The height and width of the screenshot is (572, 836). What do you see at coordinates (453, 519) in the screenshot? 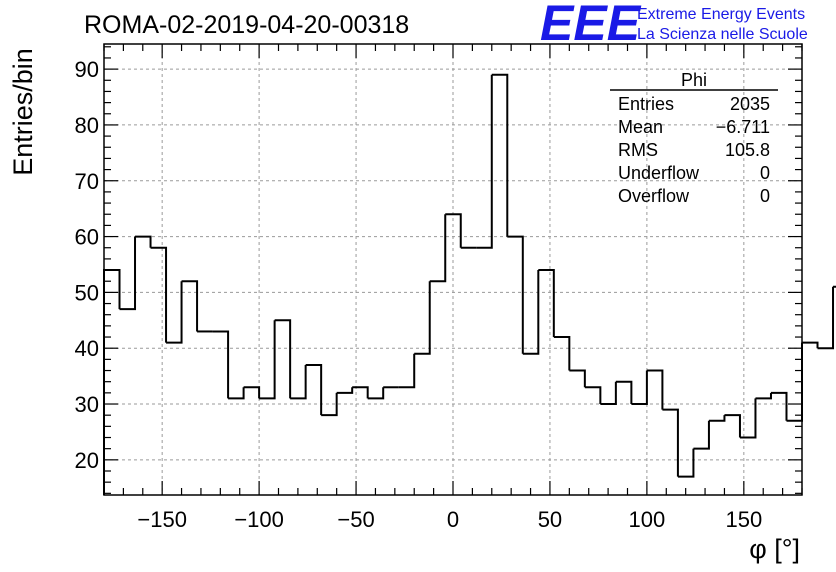
I see `x-tick-label: 0` at bounding box center [453, 519].